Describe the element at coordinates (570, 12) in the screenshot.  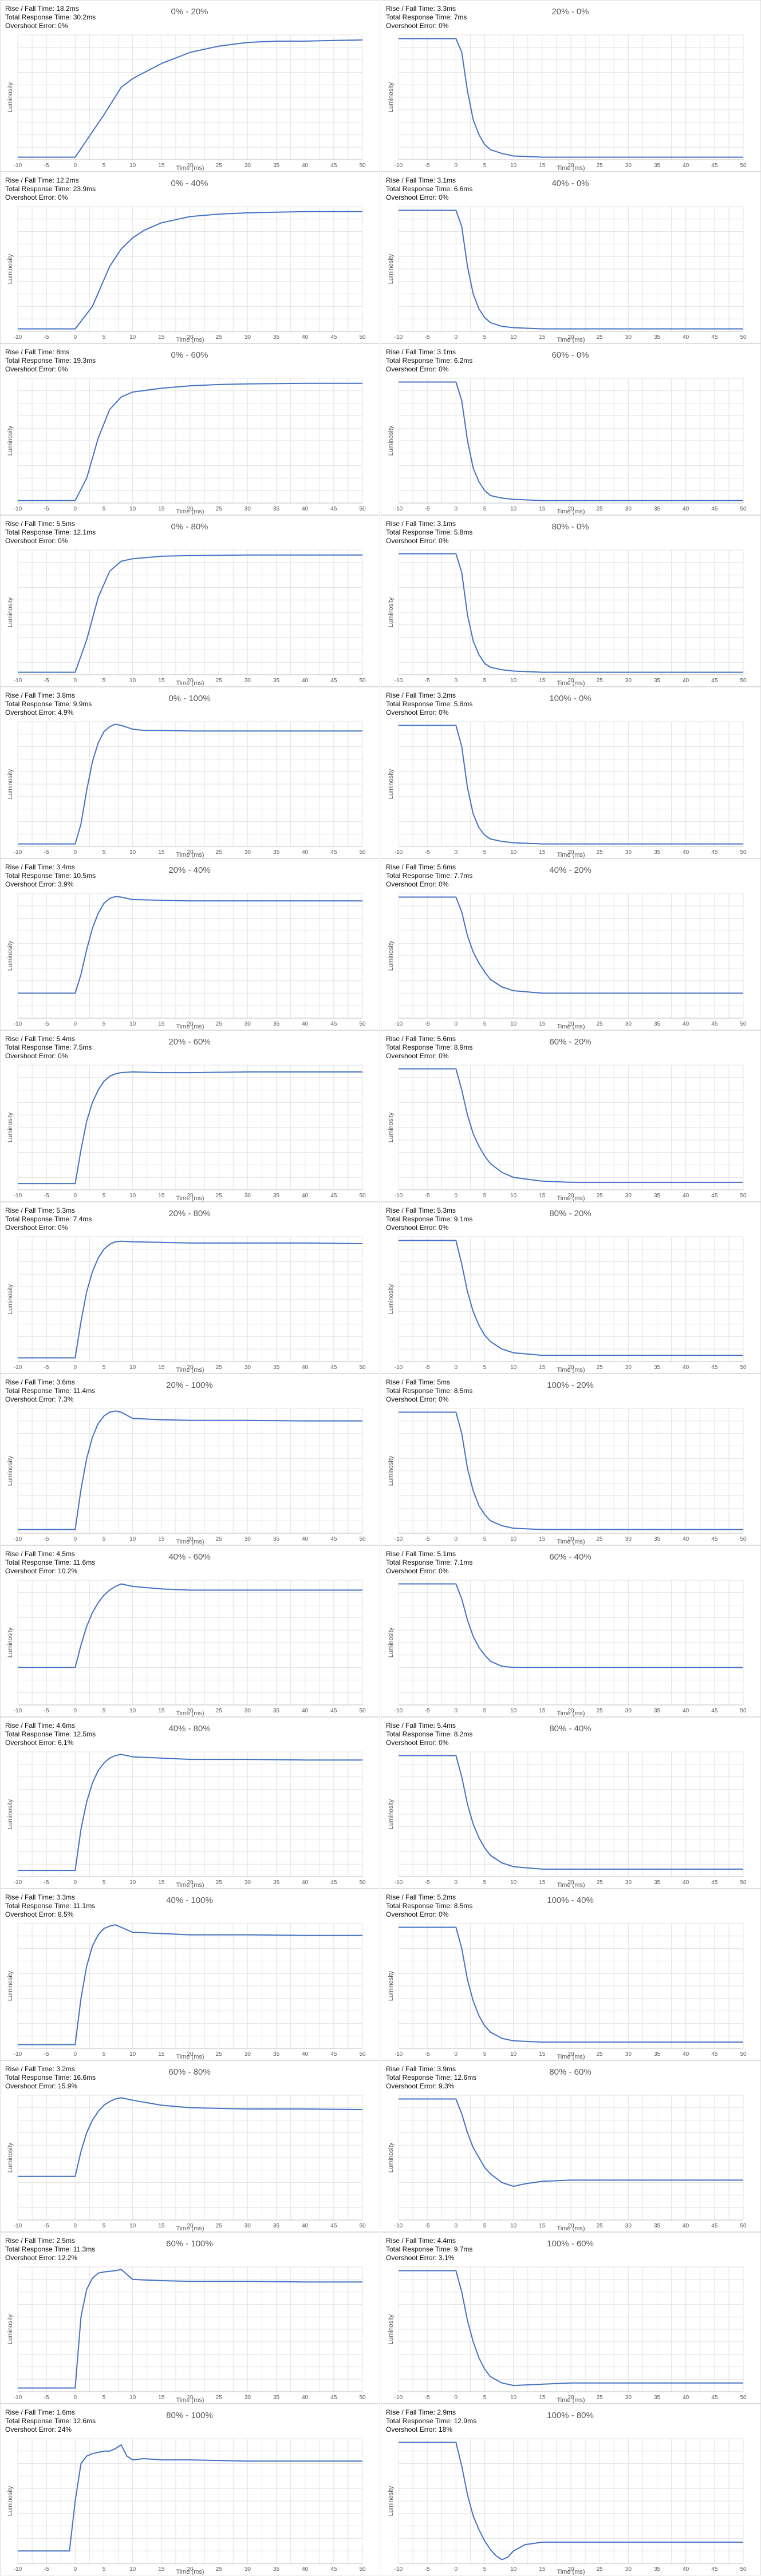
I see `chart-title: 20% - 0%` at that location.